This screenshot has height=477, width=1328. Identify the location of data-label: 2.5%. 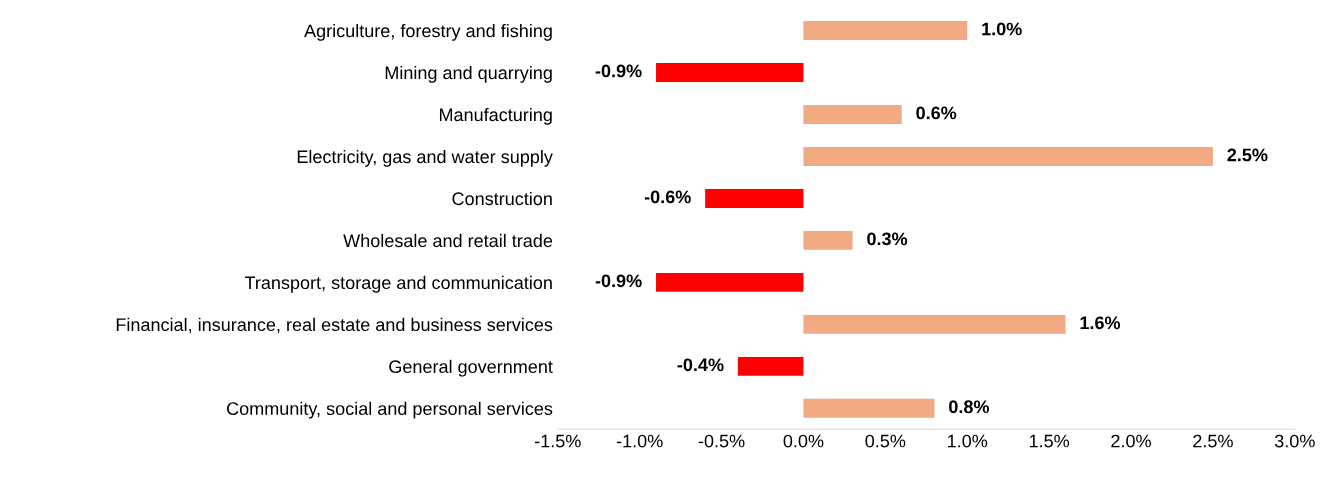
(1247, 155).